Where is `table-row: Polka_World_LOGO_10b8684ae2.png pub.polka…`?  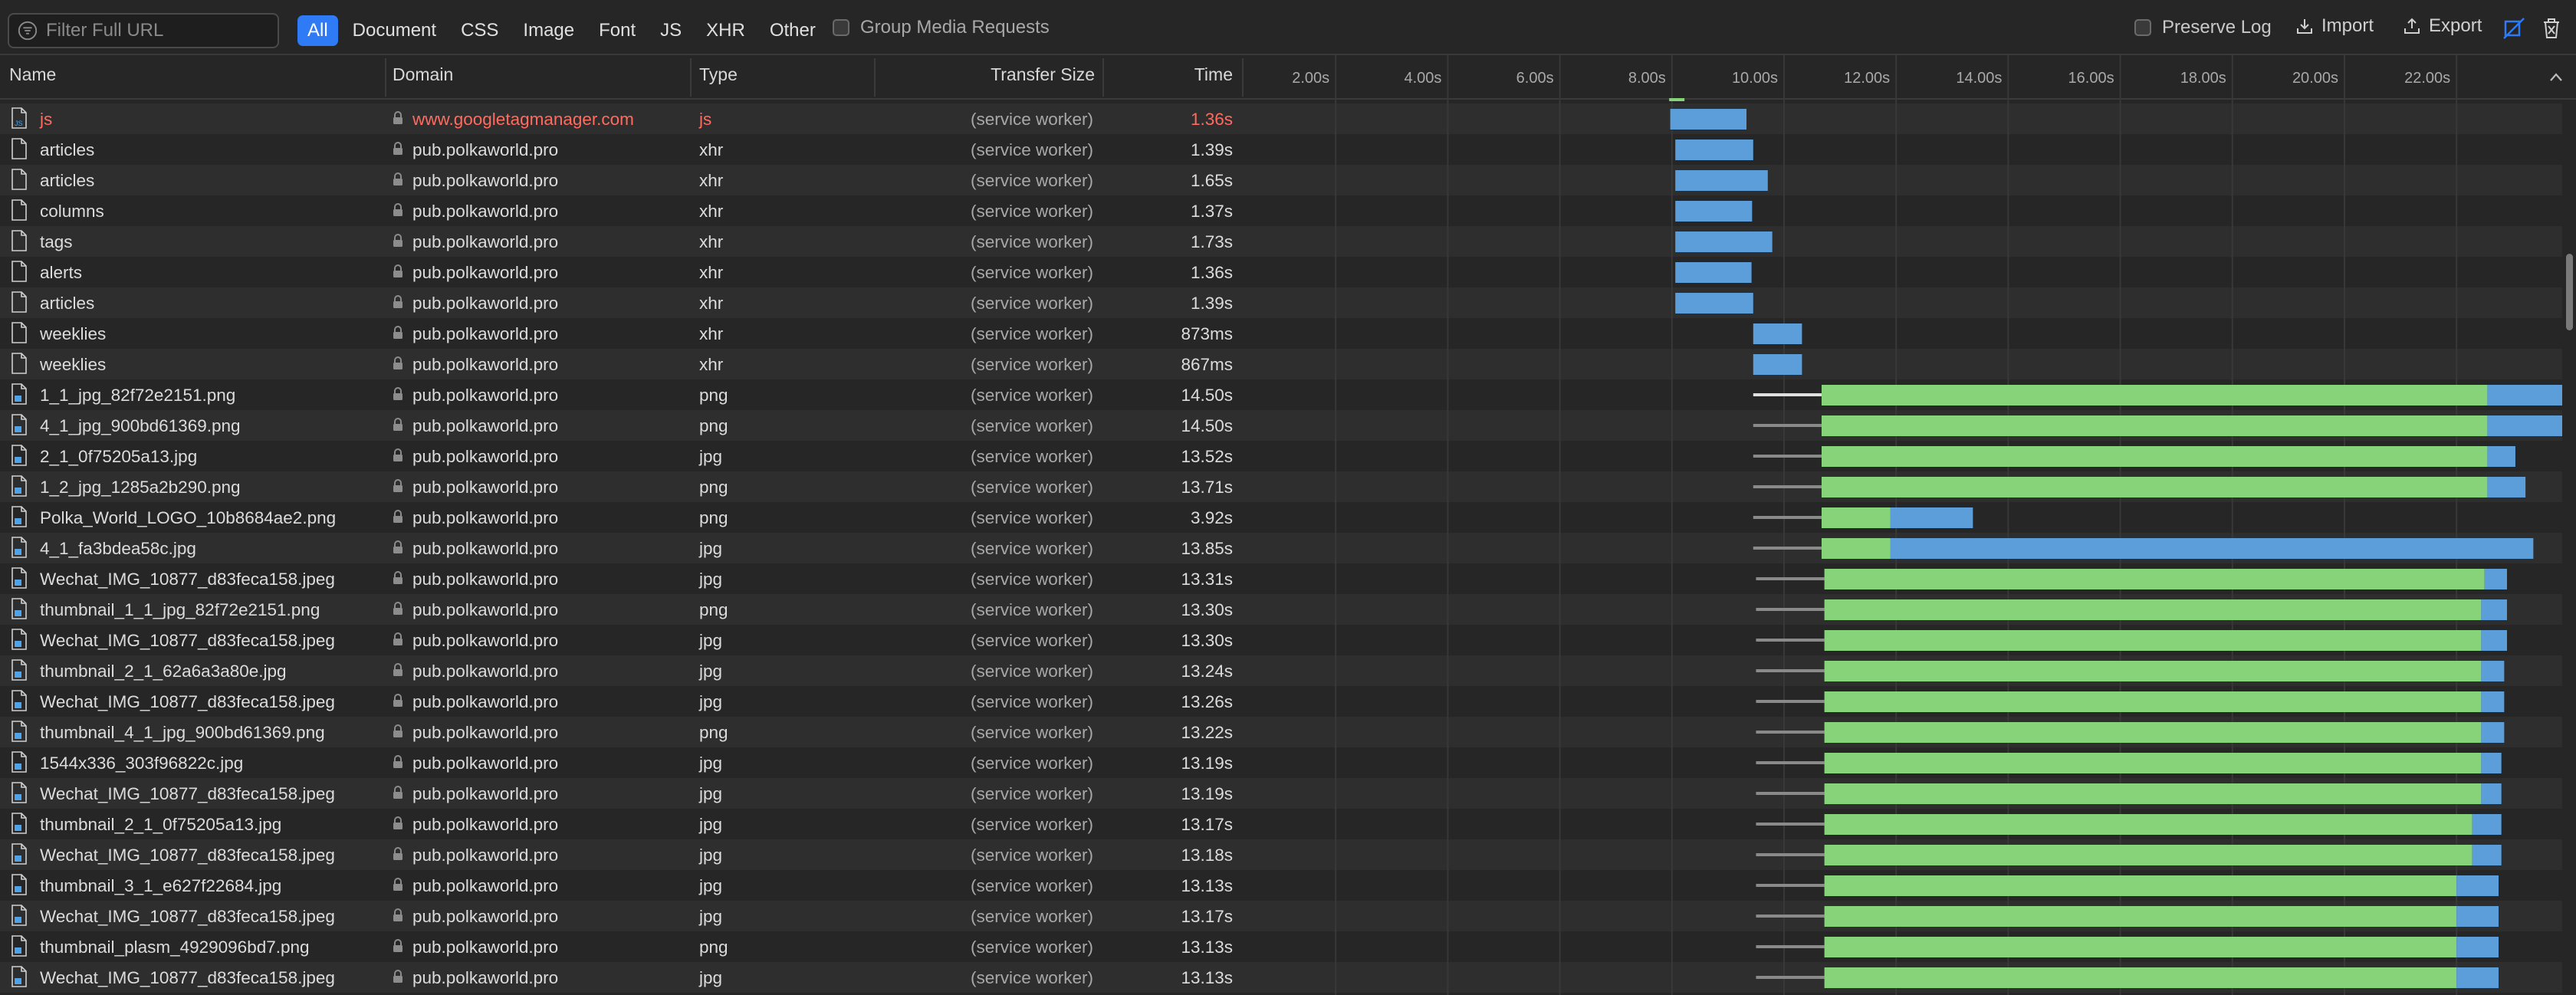 table-row: Polka_World_LOGO_10b8684ae2.png pub.polka… is located at coordinates (1281, 517).